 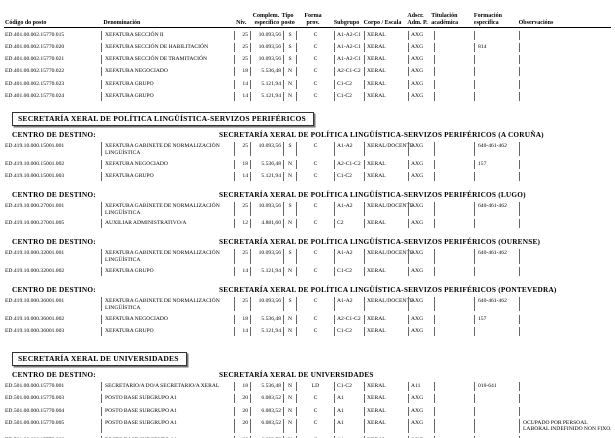 What do you see at coordinates (296, 375) in the screenshot?
I see `centro-destino-name: SECRETARÍA XERAL DE UNIVERSIDADES` at bounding box center [296, 375].